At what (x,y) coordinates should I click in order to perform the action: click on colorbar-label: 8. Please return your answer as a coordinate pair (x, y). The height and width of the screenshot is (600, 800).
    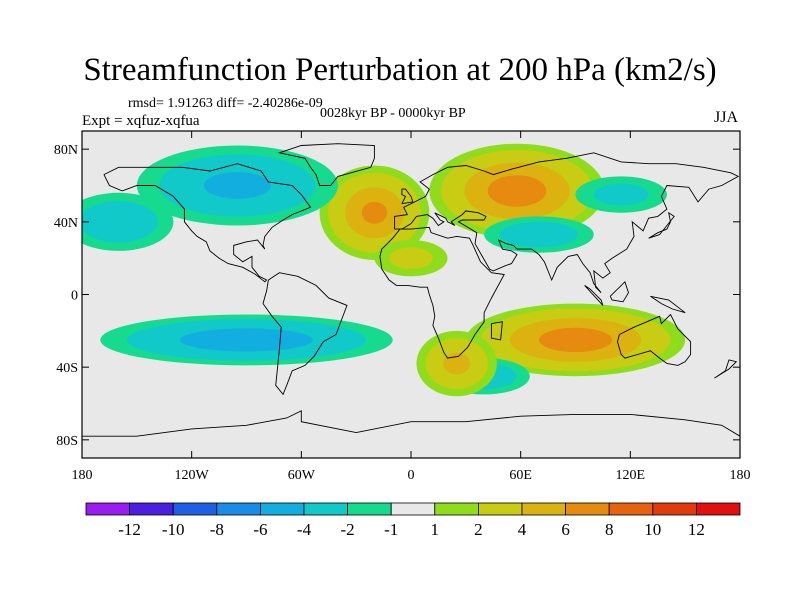
    Looking at the image, I should click on (609, 529).